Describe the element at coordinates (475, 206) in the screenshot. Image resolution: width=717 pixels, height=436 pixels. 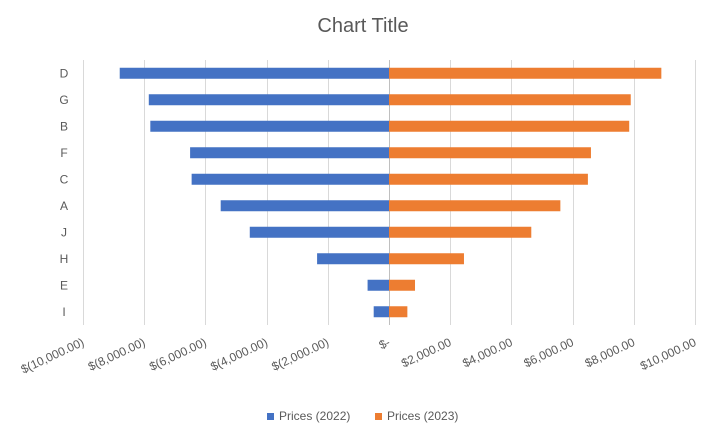
I see `bar-2023-A` at that location.